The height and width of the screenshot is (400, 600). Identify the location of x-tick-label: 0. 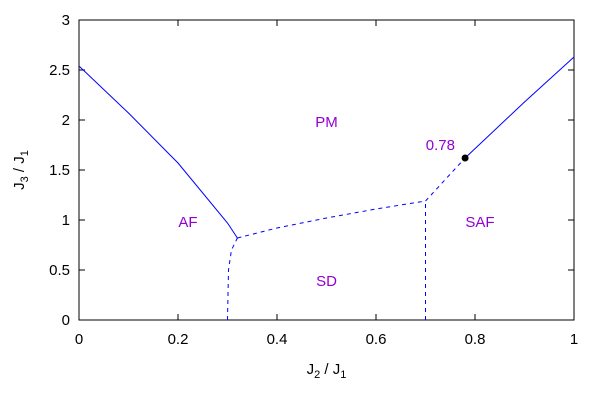
(79, 339).